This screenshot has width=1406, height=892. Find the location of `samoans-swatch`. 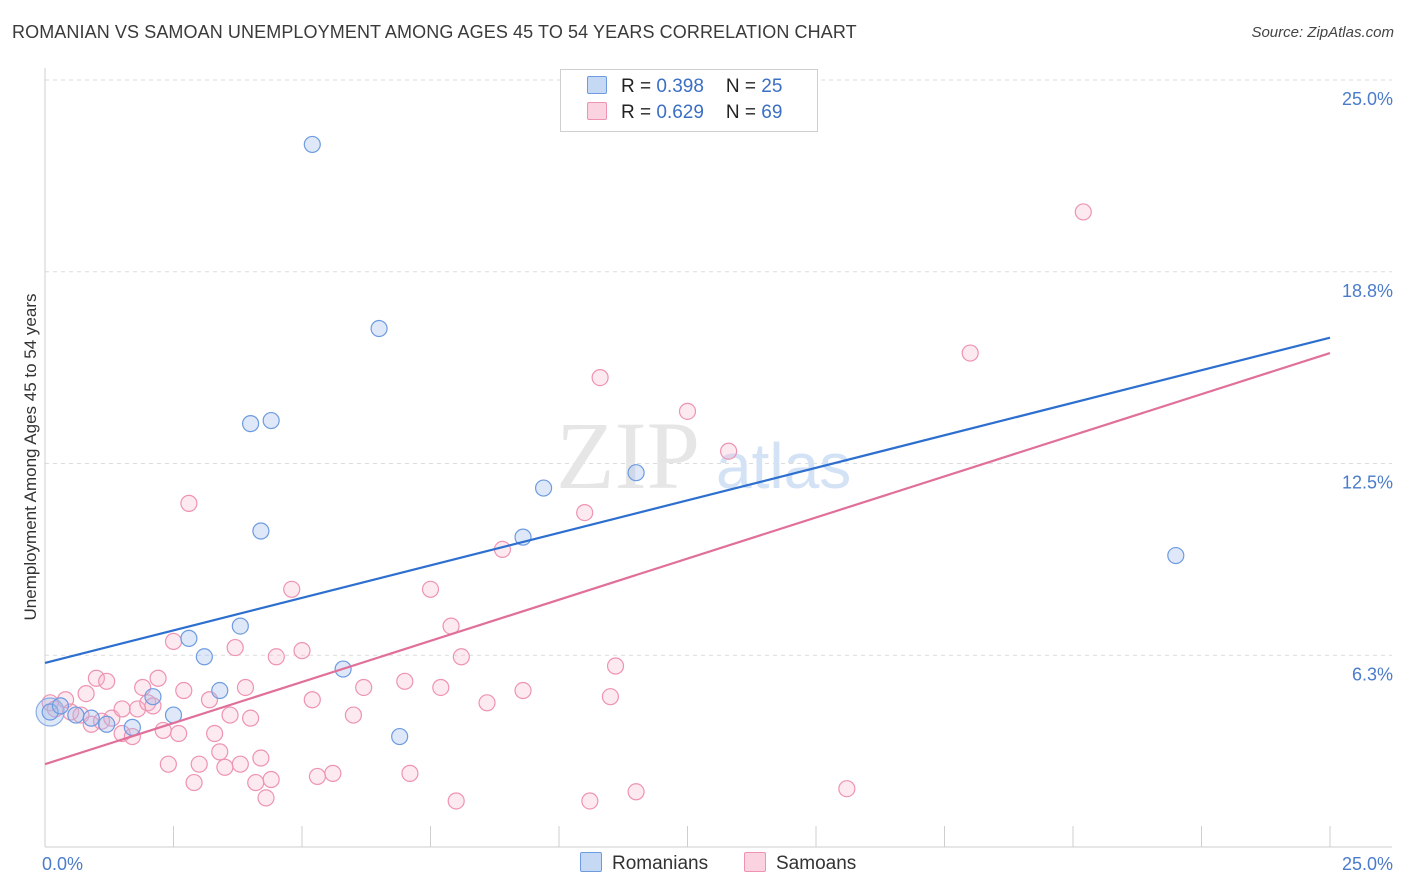

samoans-swatch is located at coordinates (597, 111).